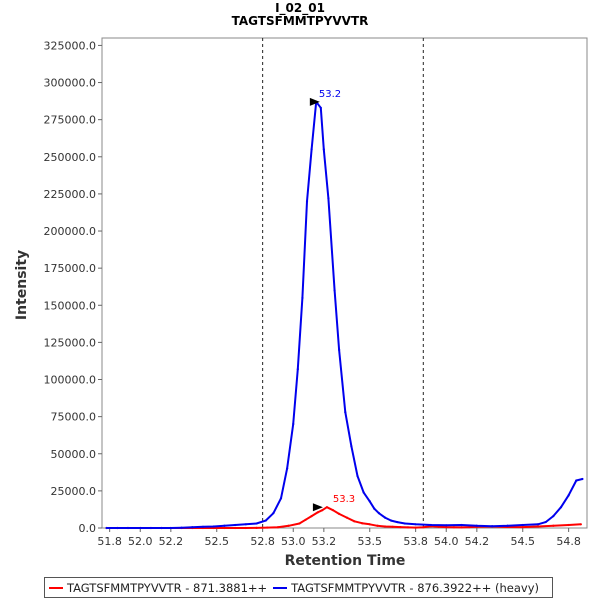  I want to click on x-tick-label: 53.2, so click(324, 541).